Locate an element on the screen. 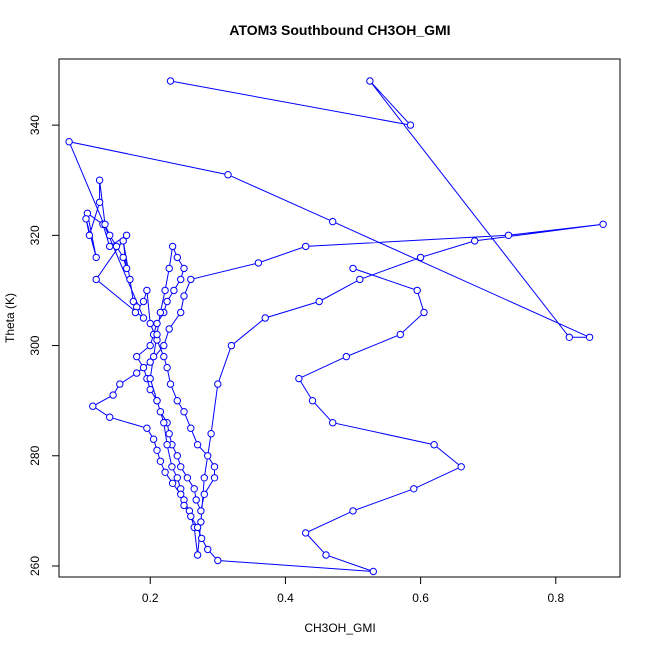  x-tick-label: 0.4 is located at coordinates (285, 598).